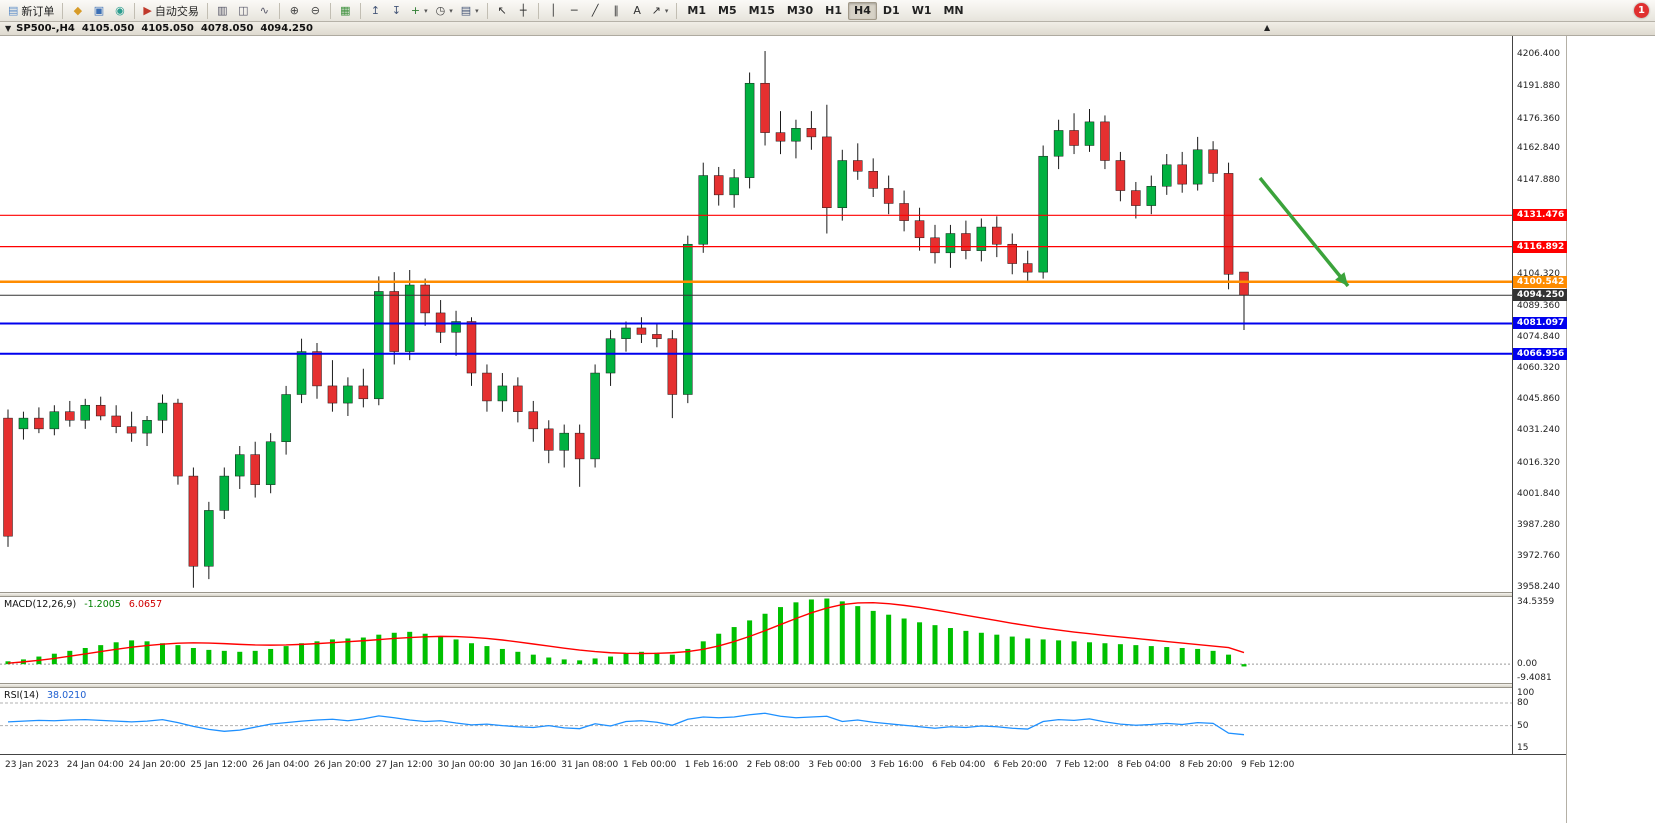  Describe the element at coordinates (1527, 664) in the screenshot. I see `macd-axis-label: 0.00` at that location.